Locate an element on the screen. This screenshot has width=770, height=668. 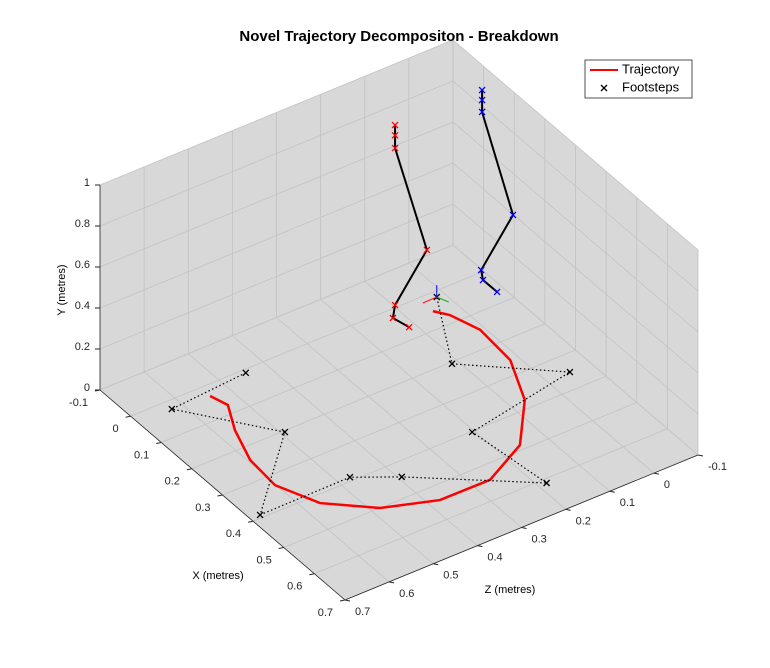
y-tick-label: 0.2 is located at coordinates (82, 347).